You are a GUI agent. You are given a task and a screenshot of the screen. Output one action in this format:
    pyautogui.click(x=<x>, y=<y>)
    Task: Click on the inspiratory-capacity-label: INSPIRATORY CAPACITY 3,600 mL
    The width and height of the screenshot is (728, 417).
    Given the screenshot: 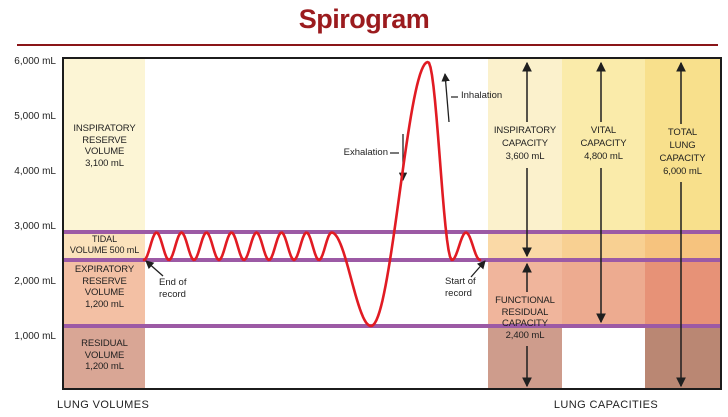 What is the action you would take?
    pyautogui.click(x=525, y=143)
    